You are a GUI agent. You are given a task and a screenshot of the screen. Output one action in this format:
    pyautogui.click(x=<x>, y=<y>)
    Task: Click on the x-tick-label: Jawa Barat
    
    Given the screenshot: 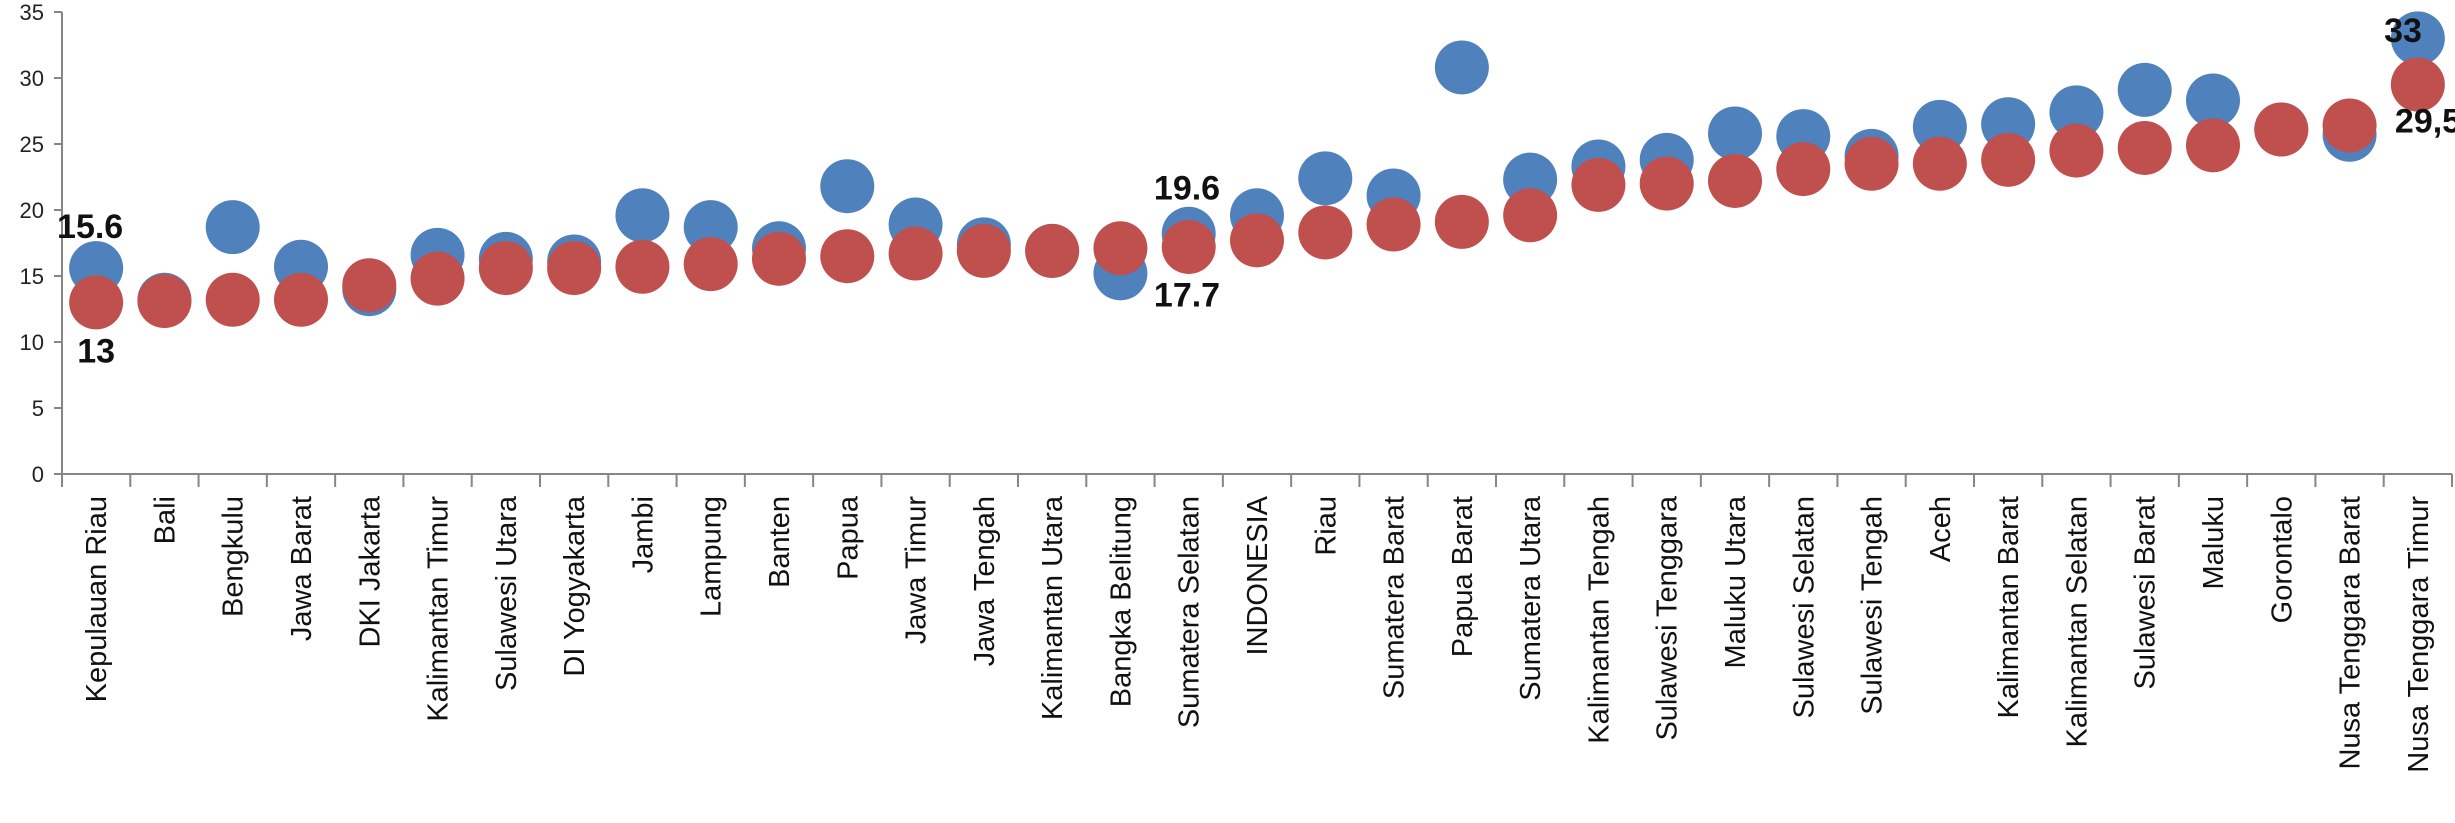 What is the action you would take?
    pyautogui.click(x=302, y=568)
    